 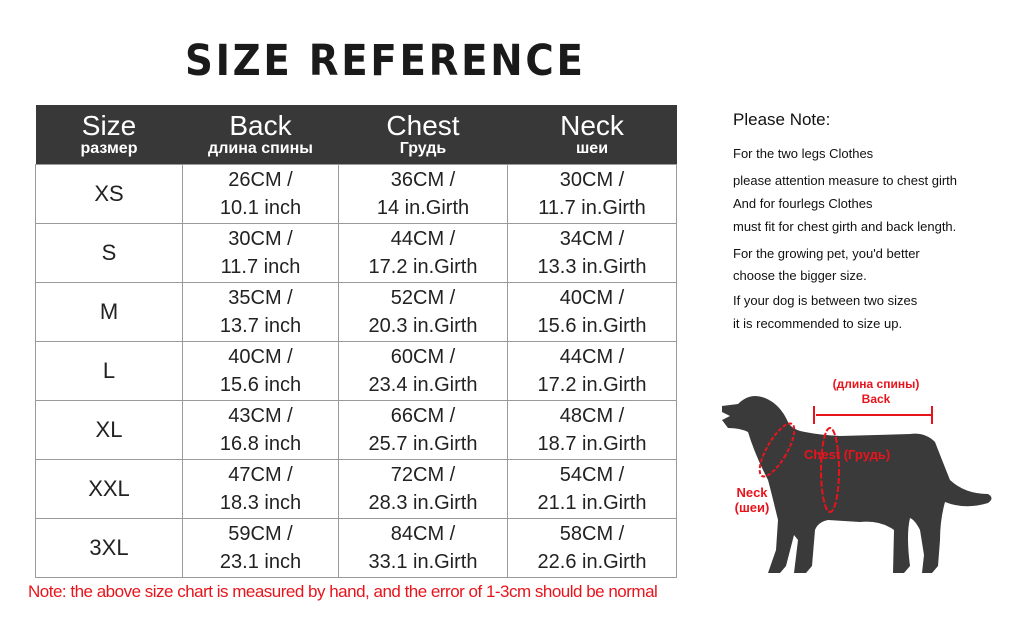 What do you see at coordinates (592, 475) in the screenshot?
I see `neck-value: 54CM /` at bounding box center [592, 475].